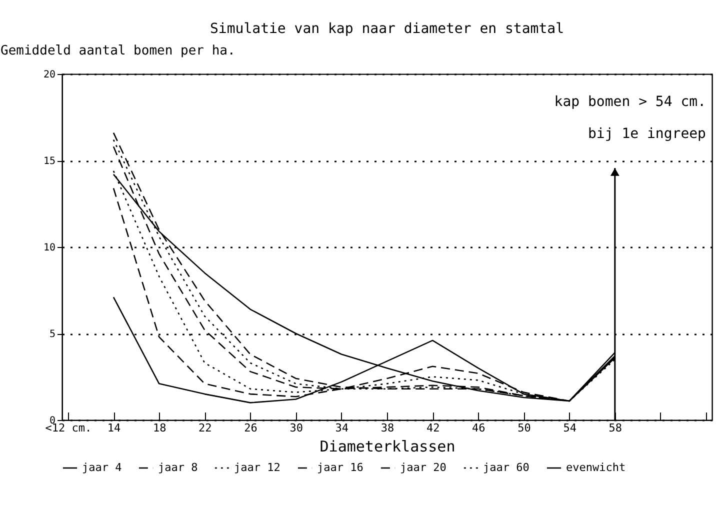 This screenshot has width=722, height=508. What do you see at coordinates (205, 428) in the screenshot?
I see `x-tick-label: 22` at bounding box center [205, 428].